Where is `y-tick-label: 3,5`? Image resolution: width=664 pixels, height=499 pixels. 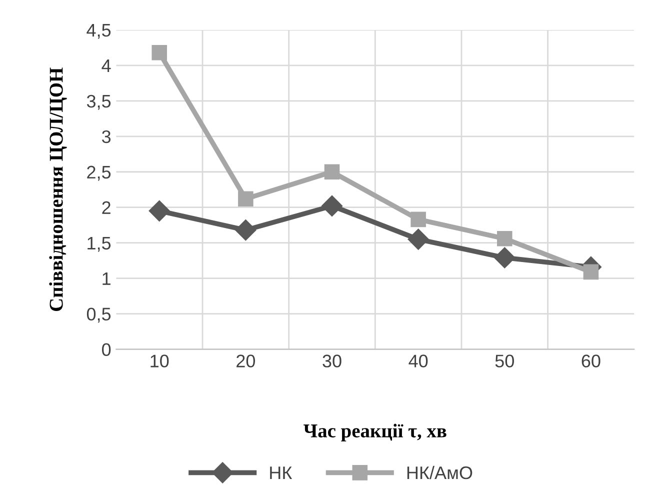
y-tick-label: 3,5 is located at coordinates (98, 102).